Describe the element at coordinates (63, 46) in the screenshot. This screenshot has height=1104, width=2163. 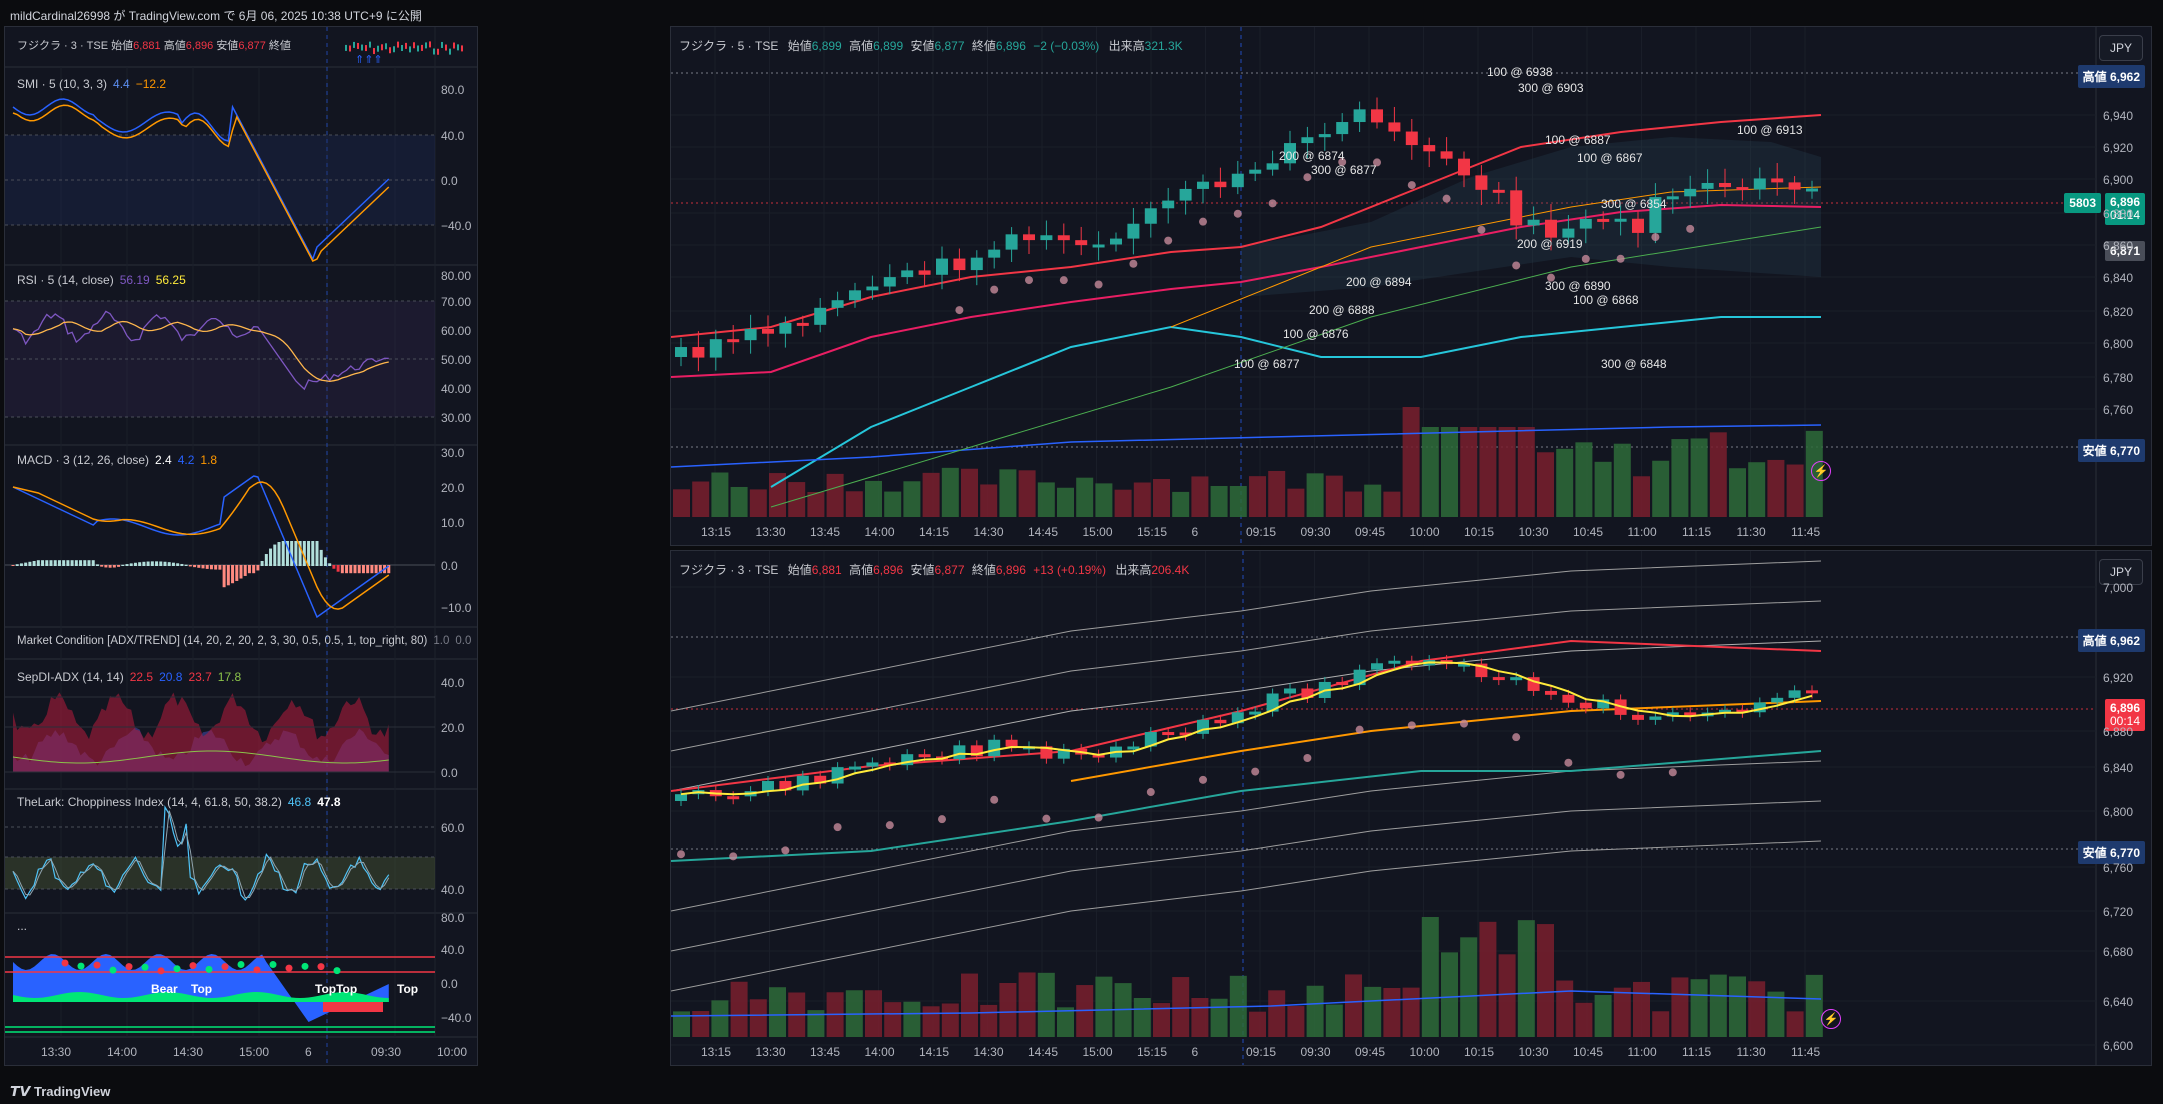
I see `symbol-label: フジクラ · 3 · TSE` at that location.